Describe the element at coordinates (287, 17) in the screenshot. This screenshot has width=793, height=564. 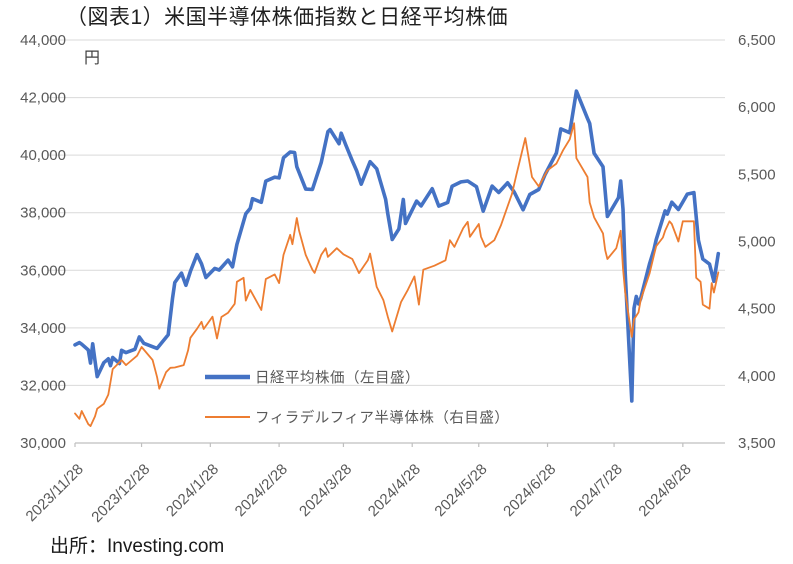
I see `chart-title: （図表1）米国半導体株価指数と日経平均株価` at that location.